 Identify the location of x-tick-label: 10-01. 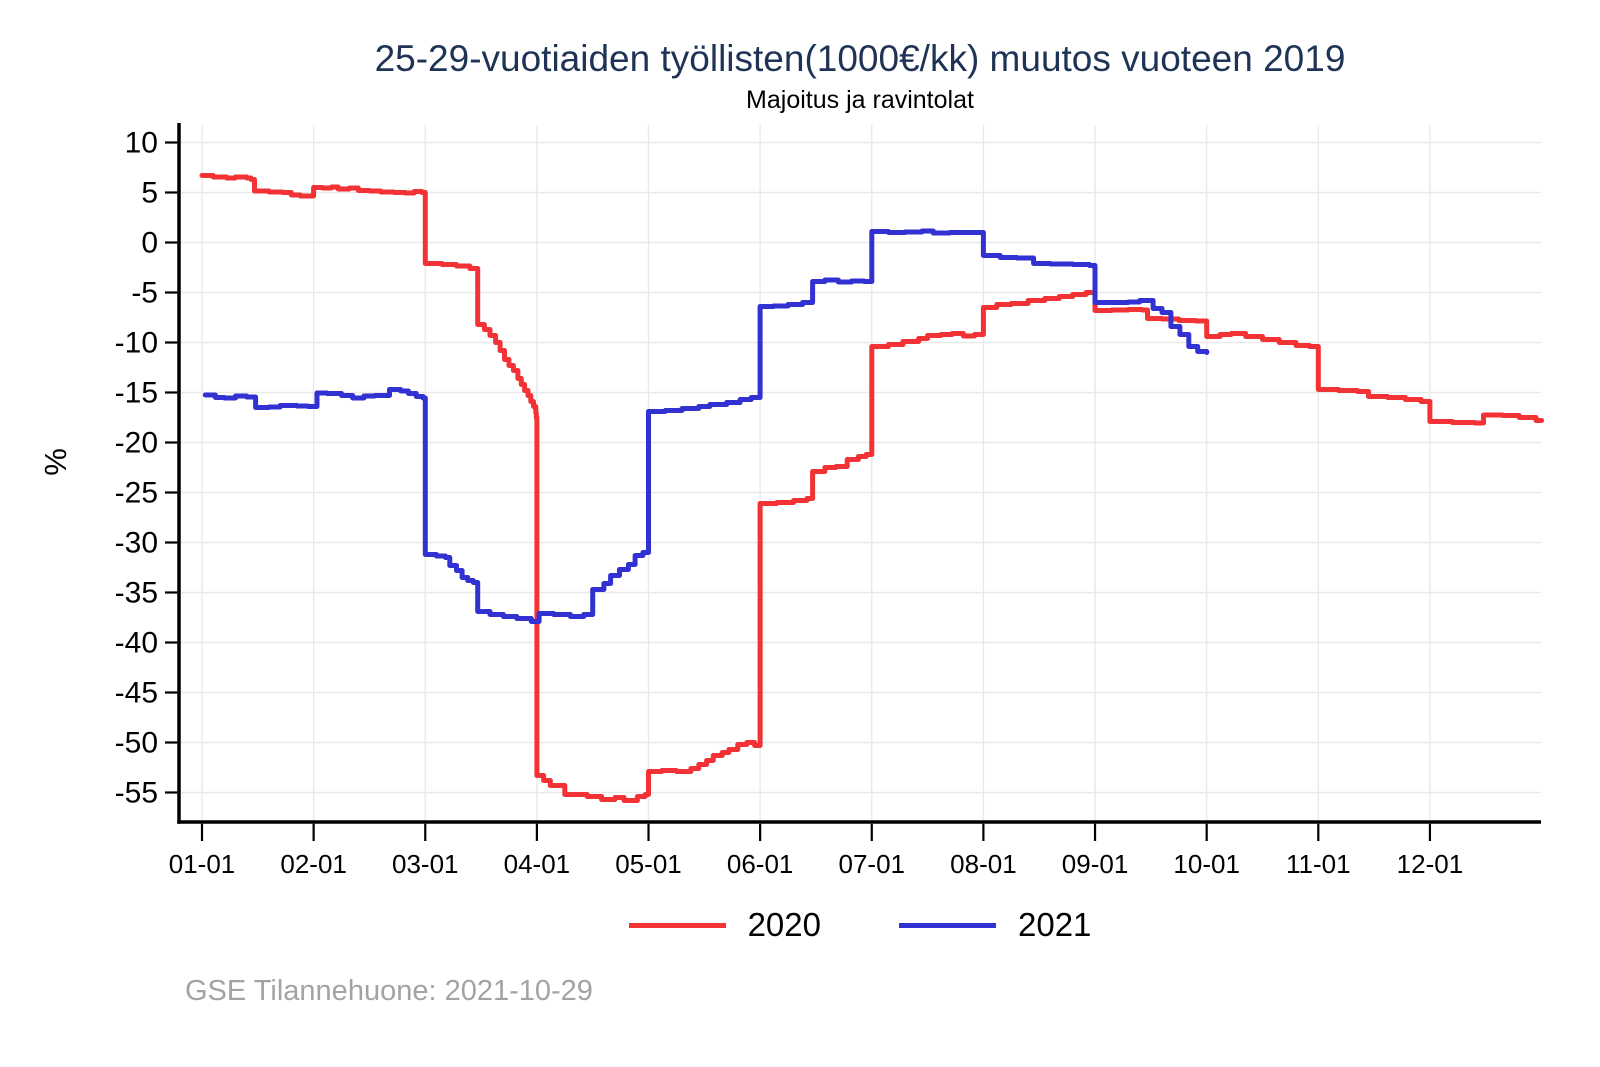
(1206, 864).